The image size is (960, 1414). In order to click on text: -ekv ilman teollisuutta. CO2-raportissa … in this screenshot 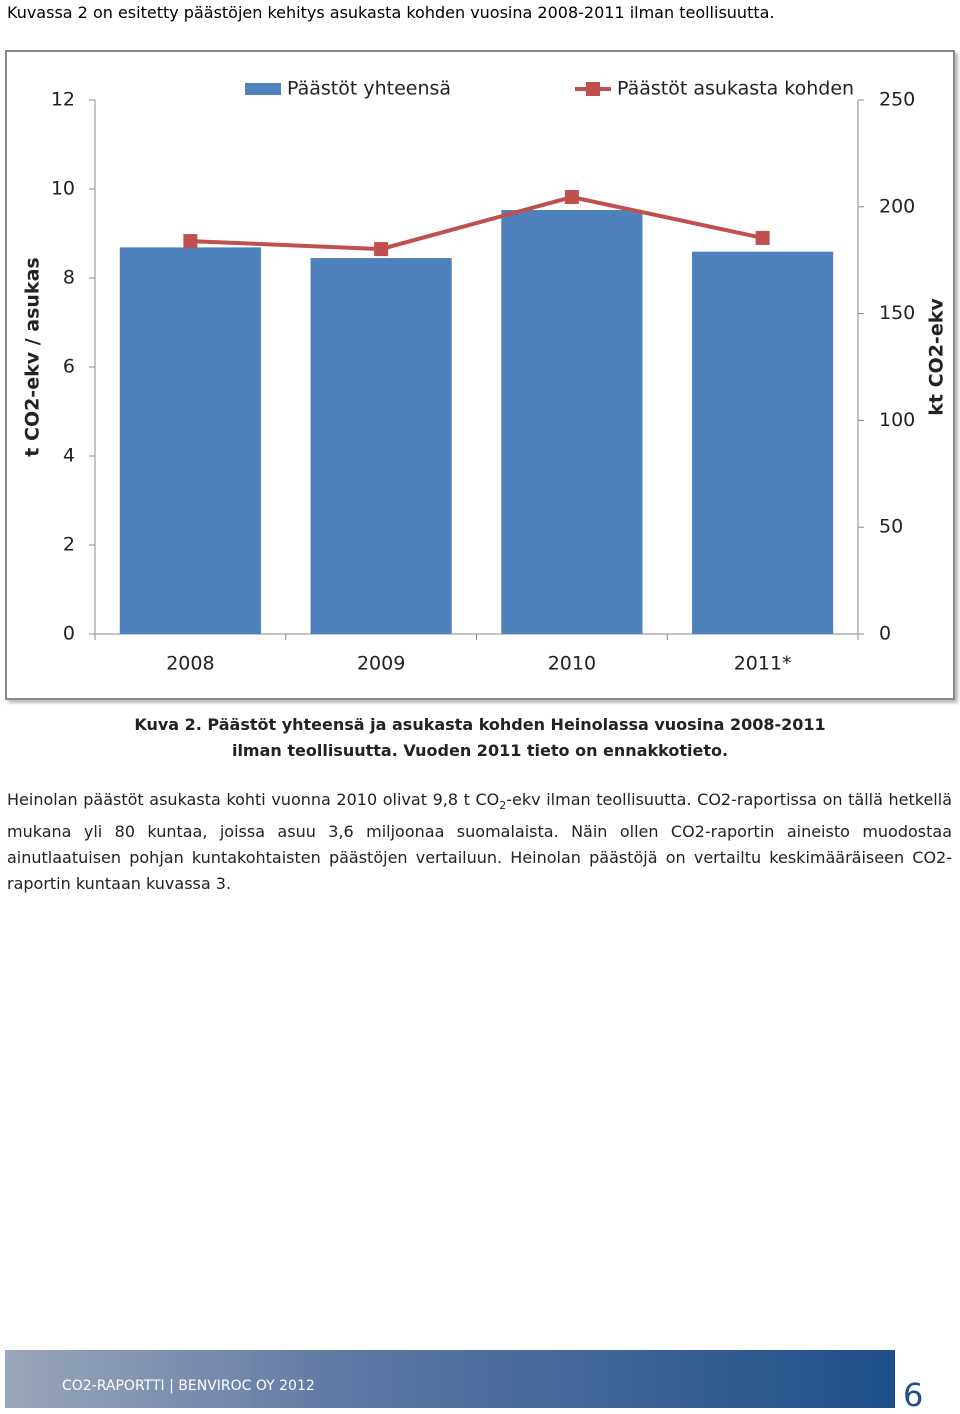, I will do `click(480, 842)`.